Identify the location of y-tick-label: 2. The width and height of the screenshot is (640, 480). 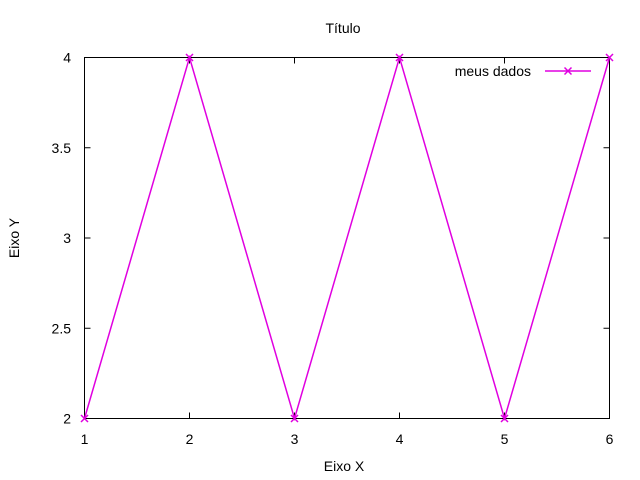
(67, 419).